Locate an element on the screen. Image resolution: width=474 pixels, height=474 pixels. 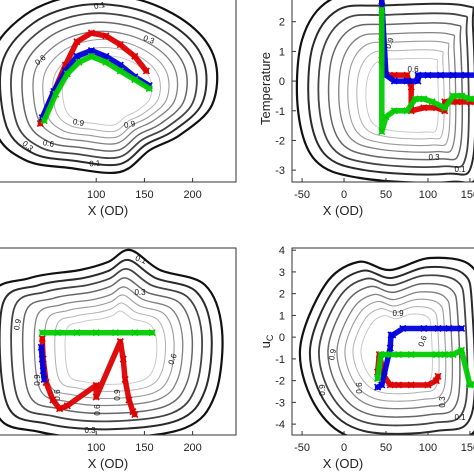
y-tick-label: 1 is located at coordinates (282, 316).